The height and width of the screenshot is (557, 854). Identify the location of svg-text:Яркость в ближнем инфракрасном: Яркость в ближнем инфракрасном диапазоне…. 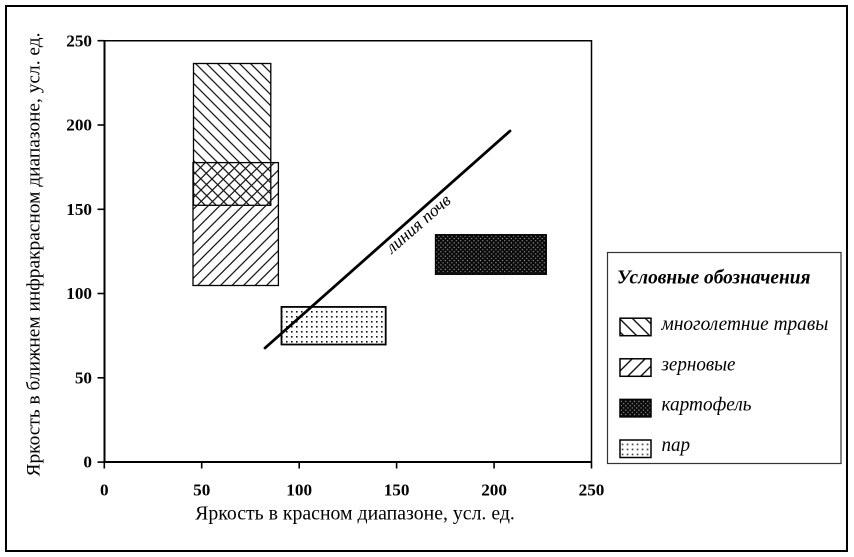
(34, 255).